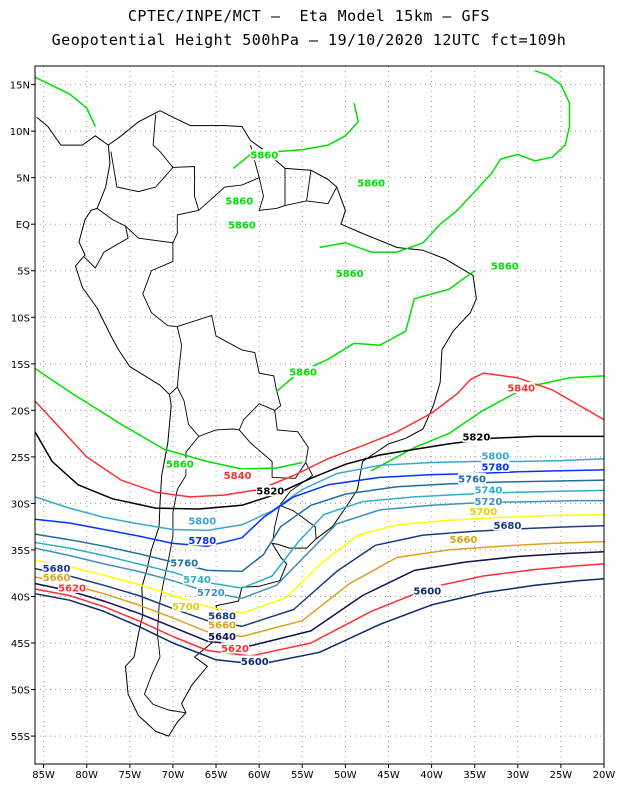  I want to click on lat-tick-label: 15N, so click(20, 86).